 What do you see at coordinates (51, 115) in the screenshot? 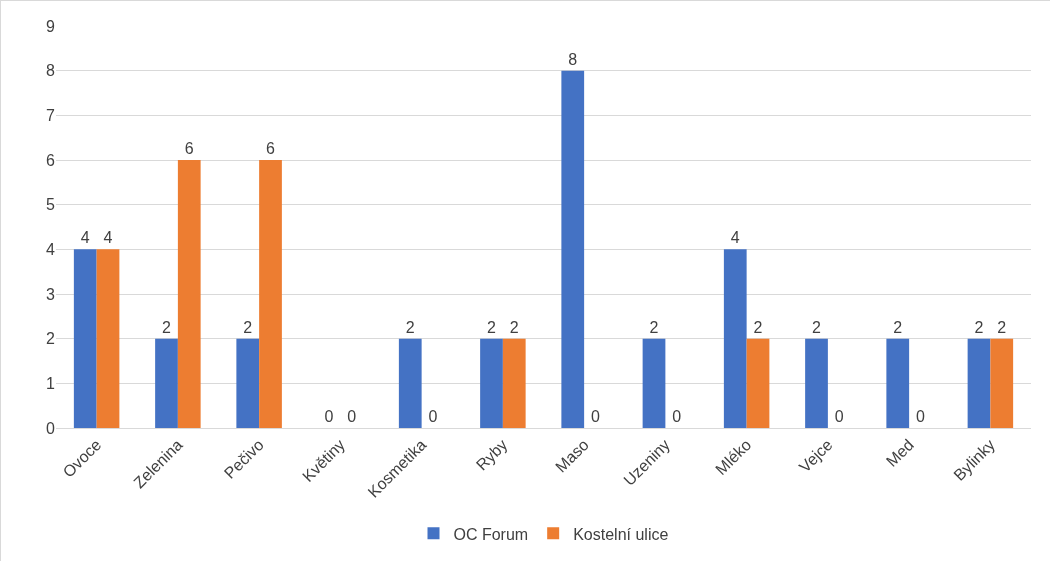
I see `y-tick-label: 7` at bounding box center [51, 115].